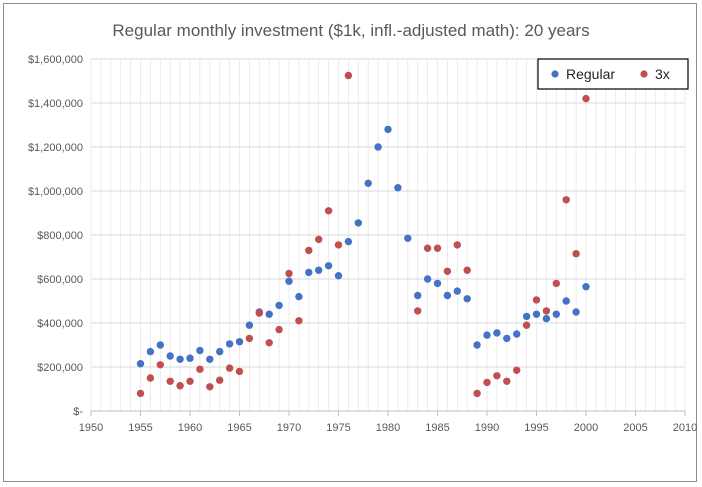  I want to click on x-tick-label: 2000, so click(586, 428).